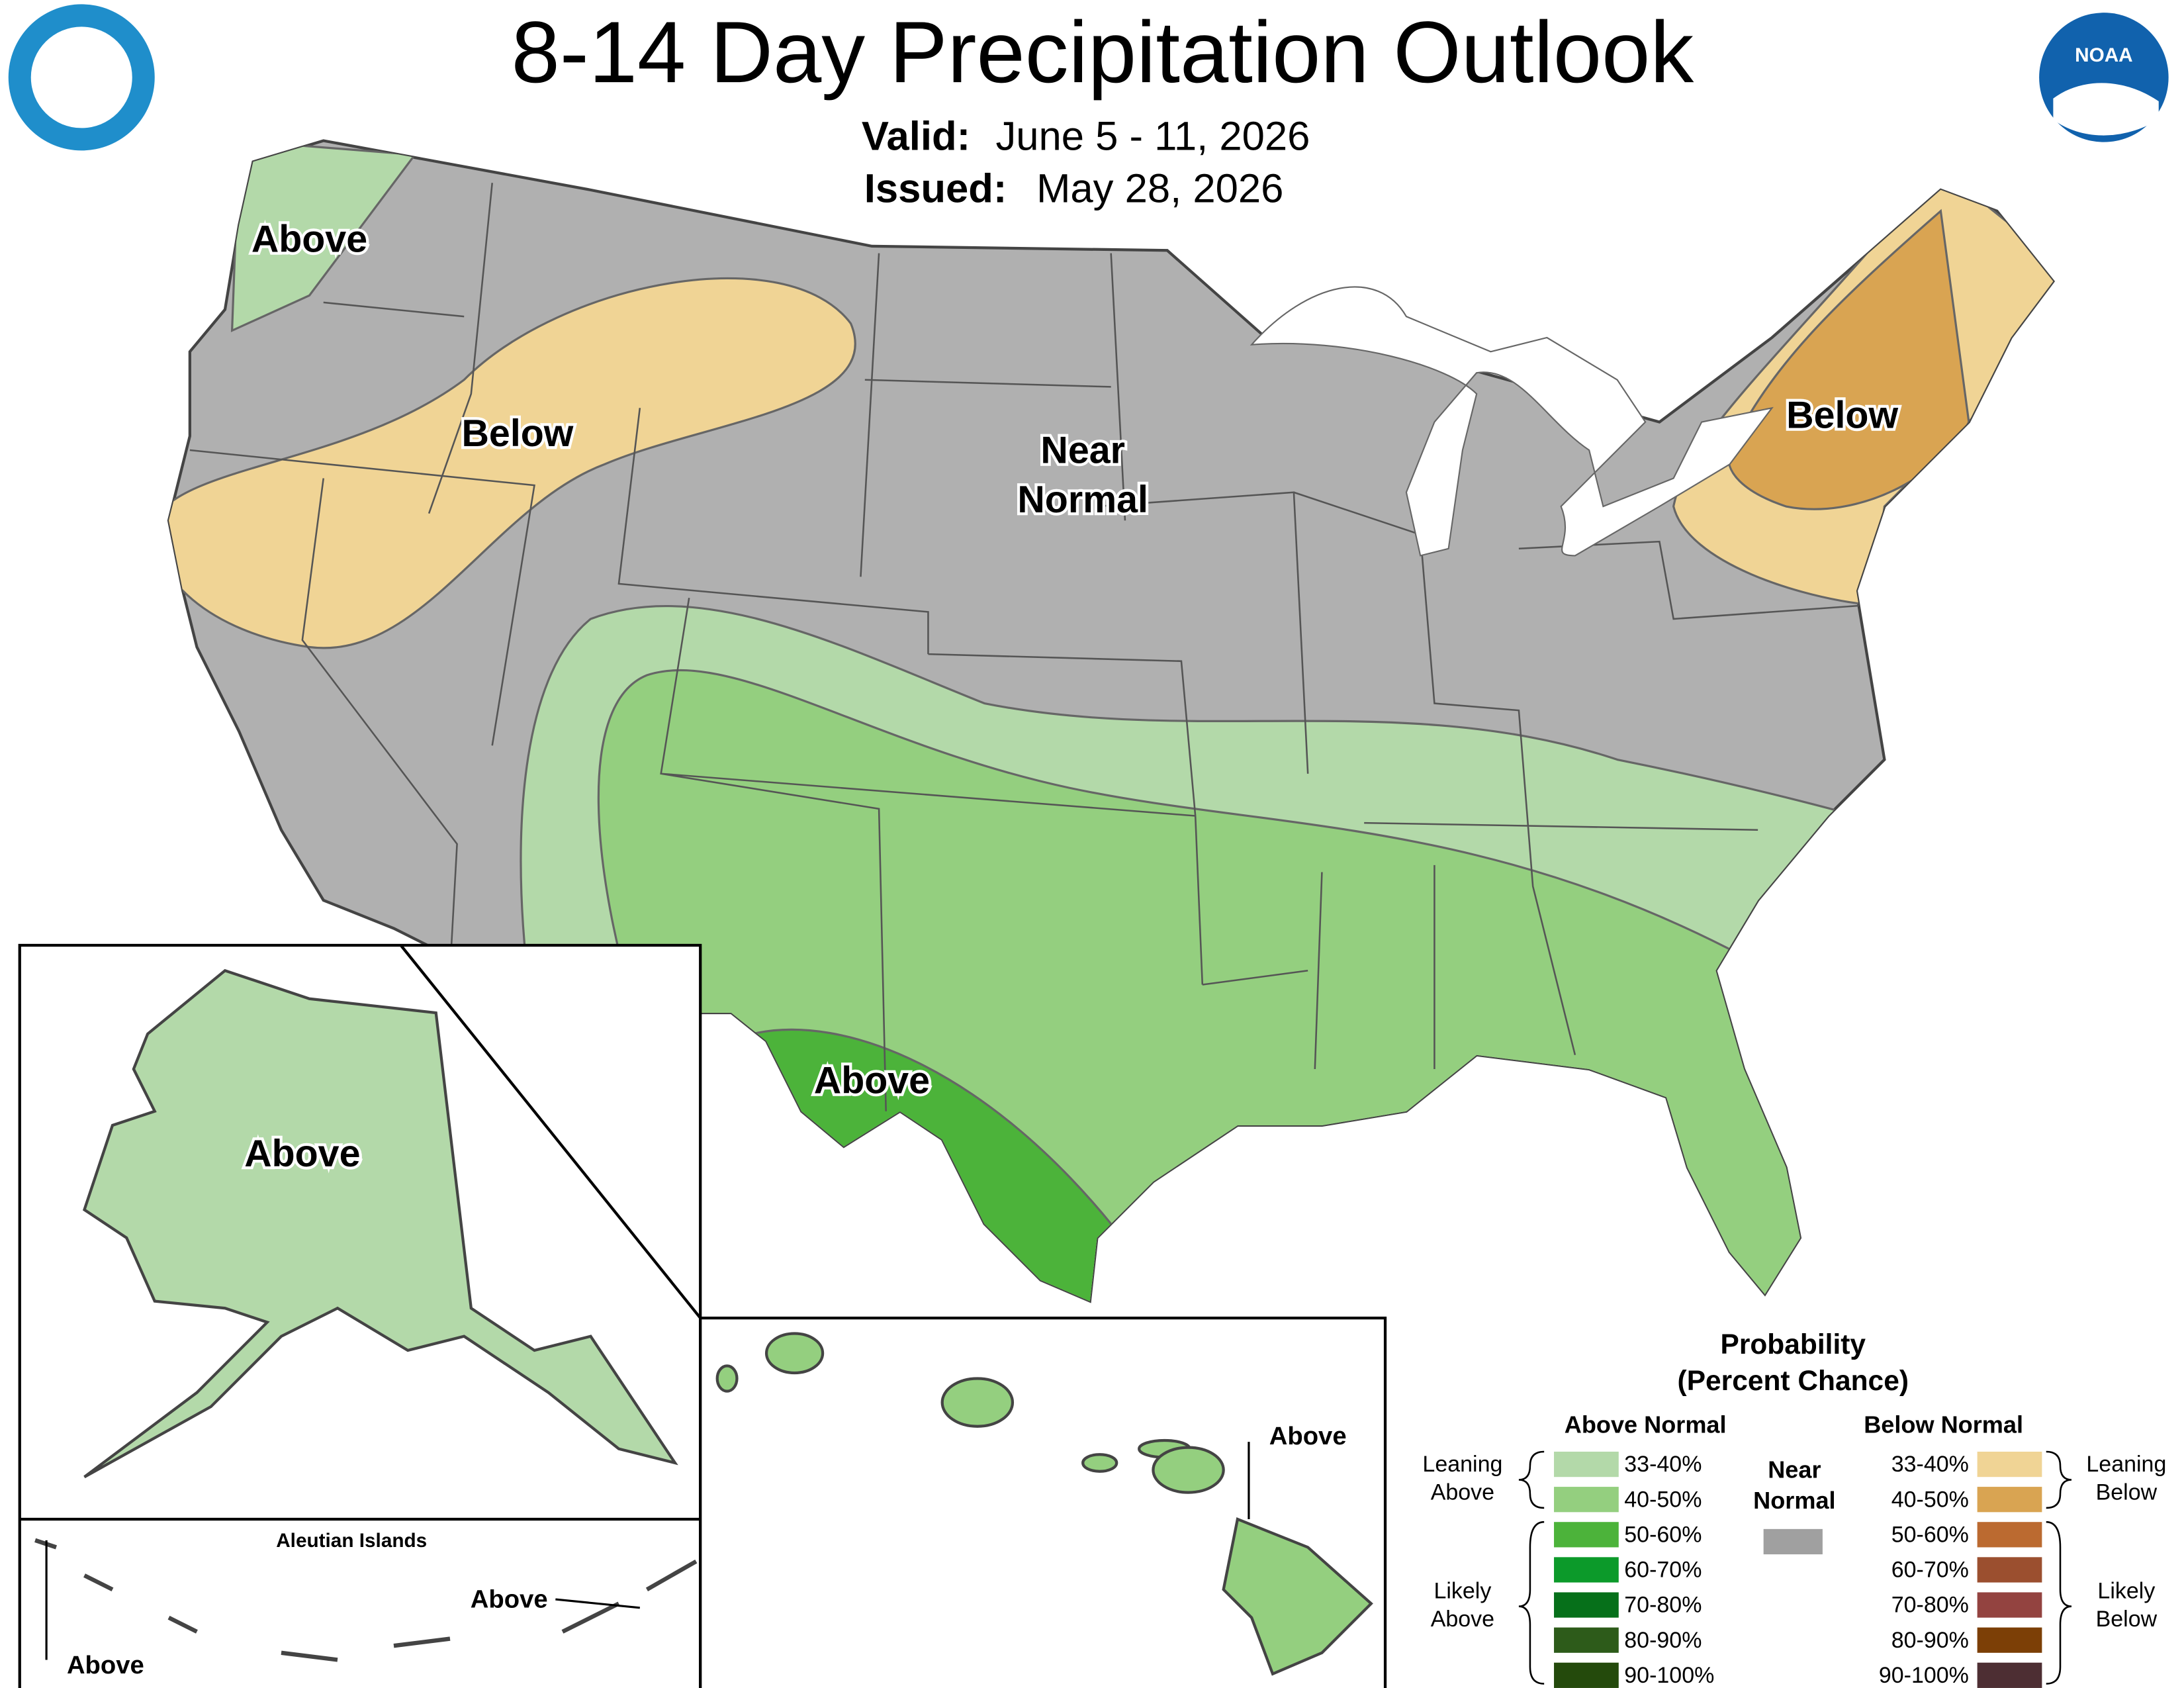  What do you see at coordinates (1793, 1344) in the screenshot?
I see `legend-title: Probability` at bounding box center [1793, 1344].